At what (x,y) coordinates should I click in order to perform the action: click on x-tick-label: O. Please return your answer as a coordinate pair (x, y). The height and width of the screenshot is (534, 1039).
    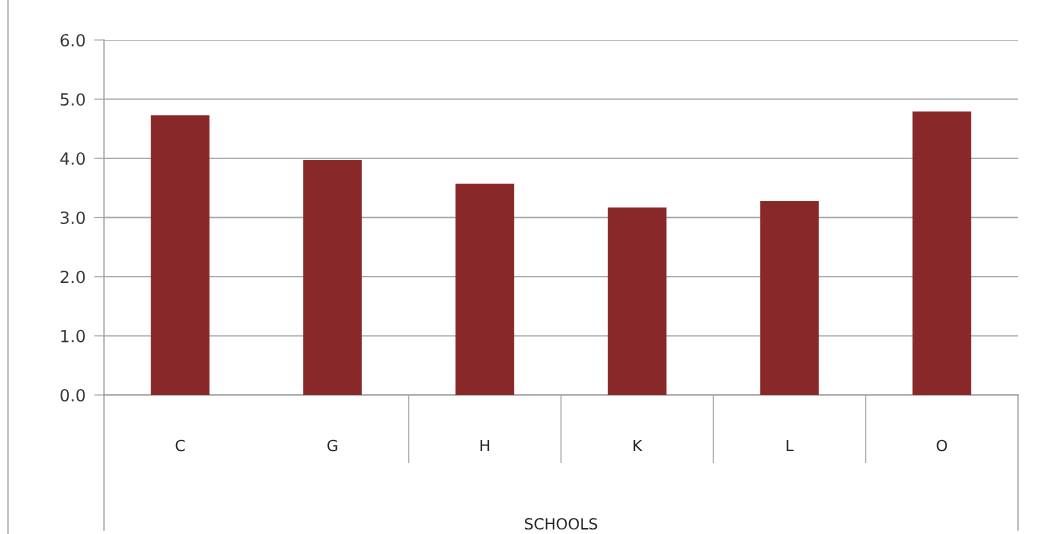
    Looking at the image, I should click on (941, 445).